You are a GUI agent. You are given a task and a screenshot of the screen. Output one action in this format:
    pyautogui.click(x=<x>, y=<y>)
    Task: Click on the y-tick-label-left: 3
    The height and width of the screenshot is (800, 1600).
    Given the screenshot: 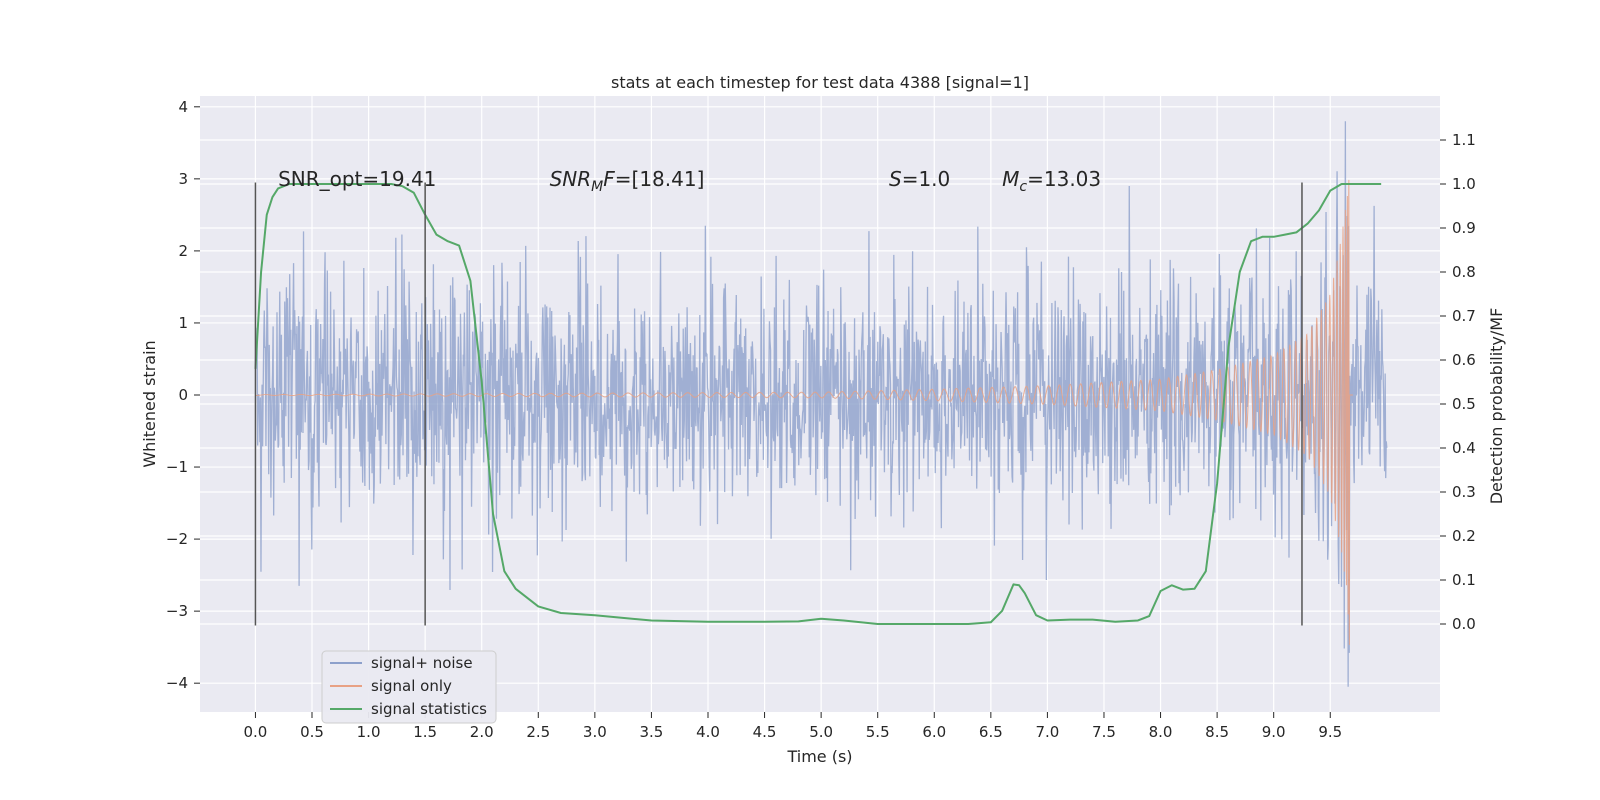 What is the action you would take?
    pyautogui.click(x=183, y=179)
    